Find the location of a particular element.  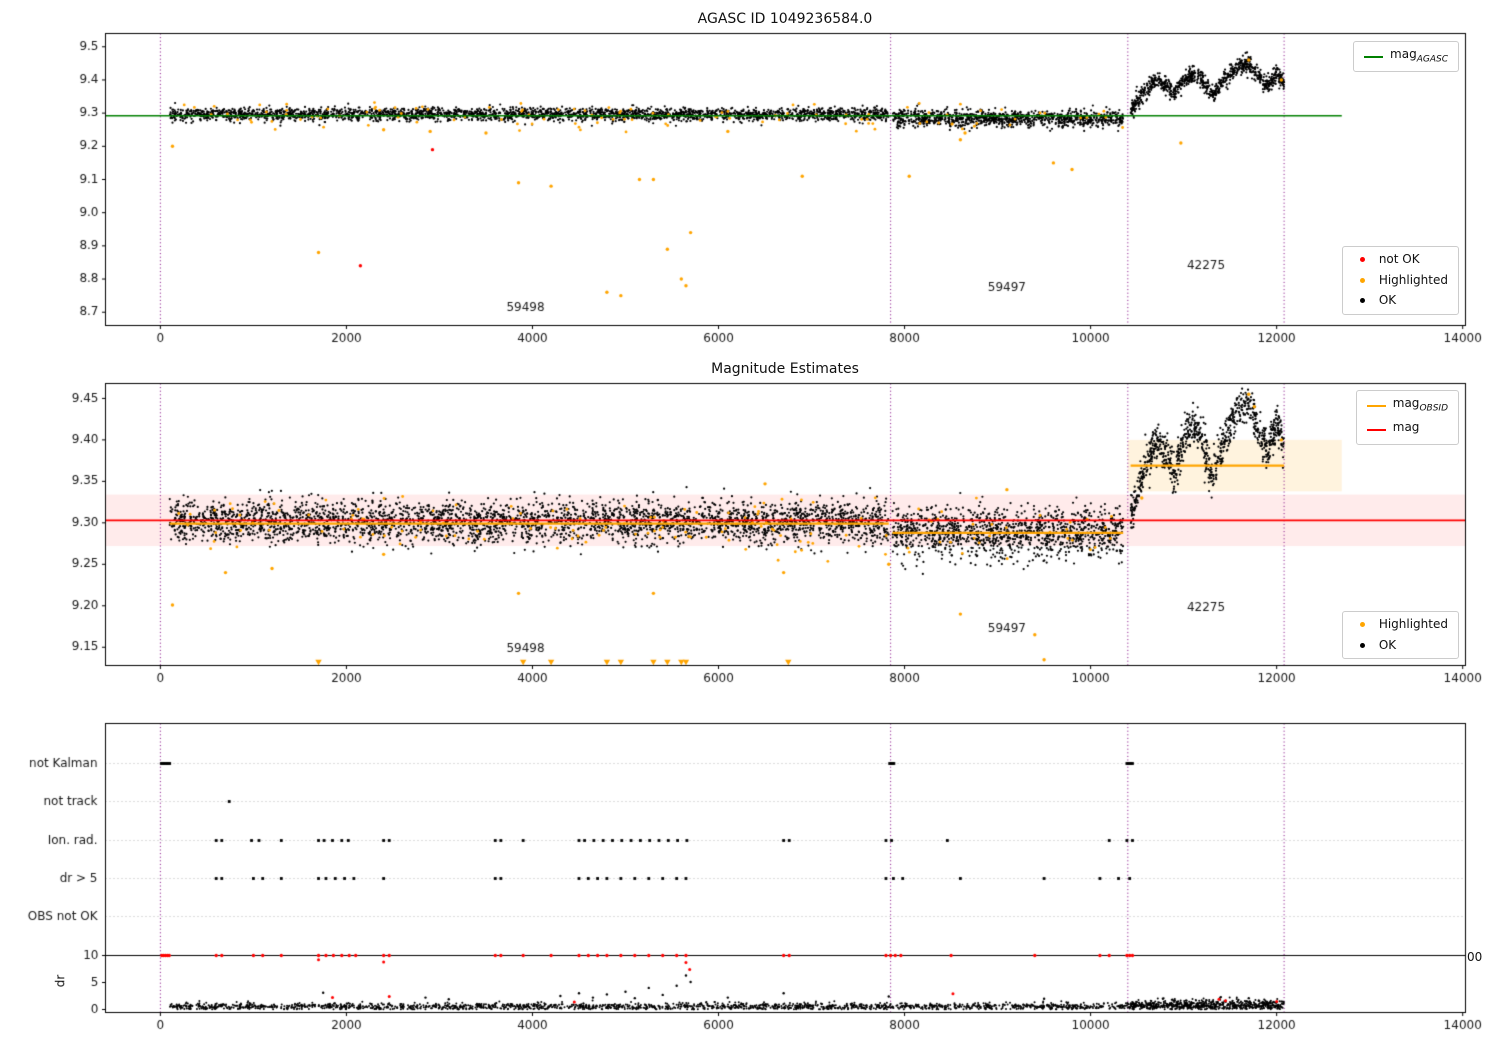

legend-item-mag: mag is located at coordinates (1407, 429).